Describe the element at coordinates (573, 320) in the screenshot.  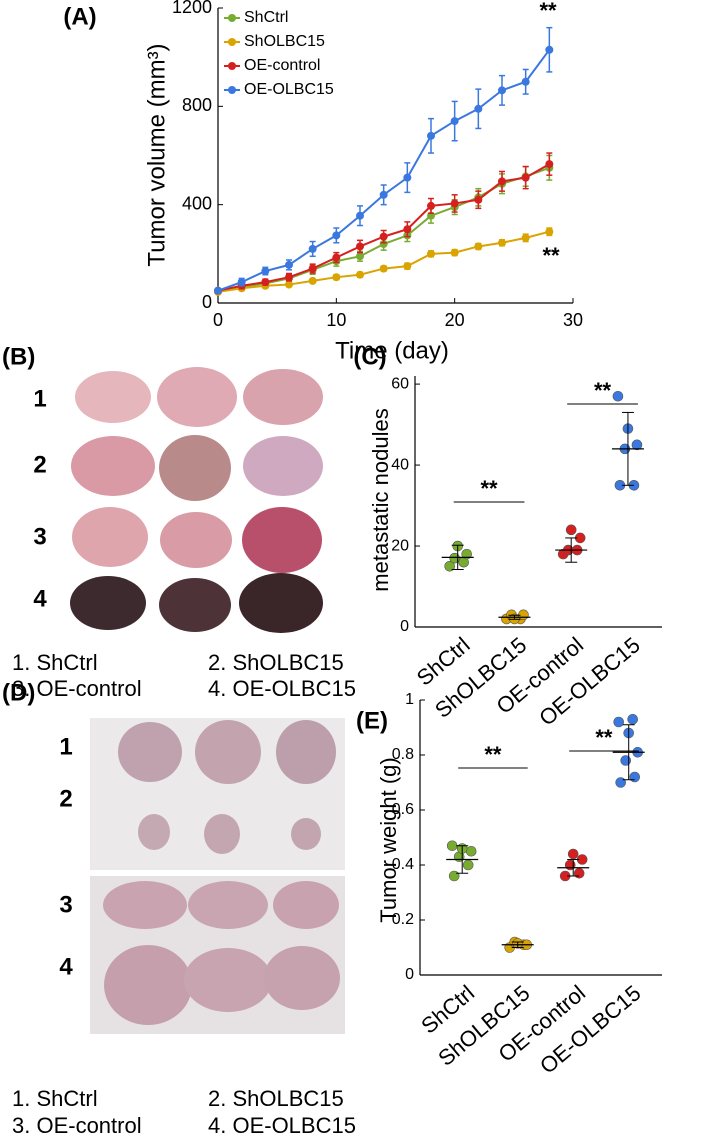
I see `x-tick-label: 30` at that location.